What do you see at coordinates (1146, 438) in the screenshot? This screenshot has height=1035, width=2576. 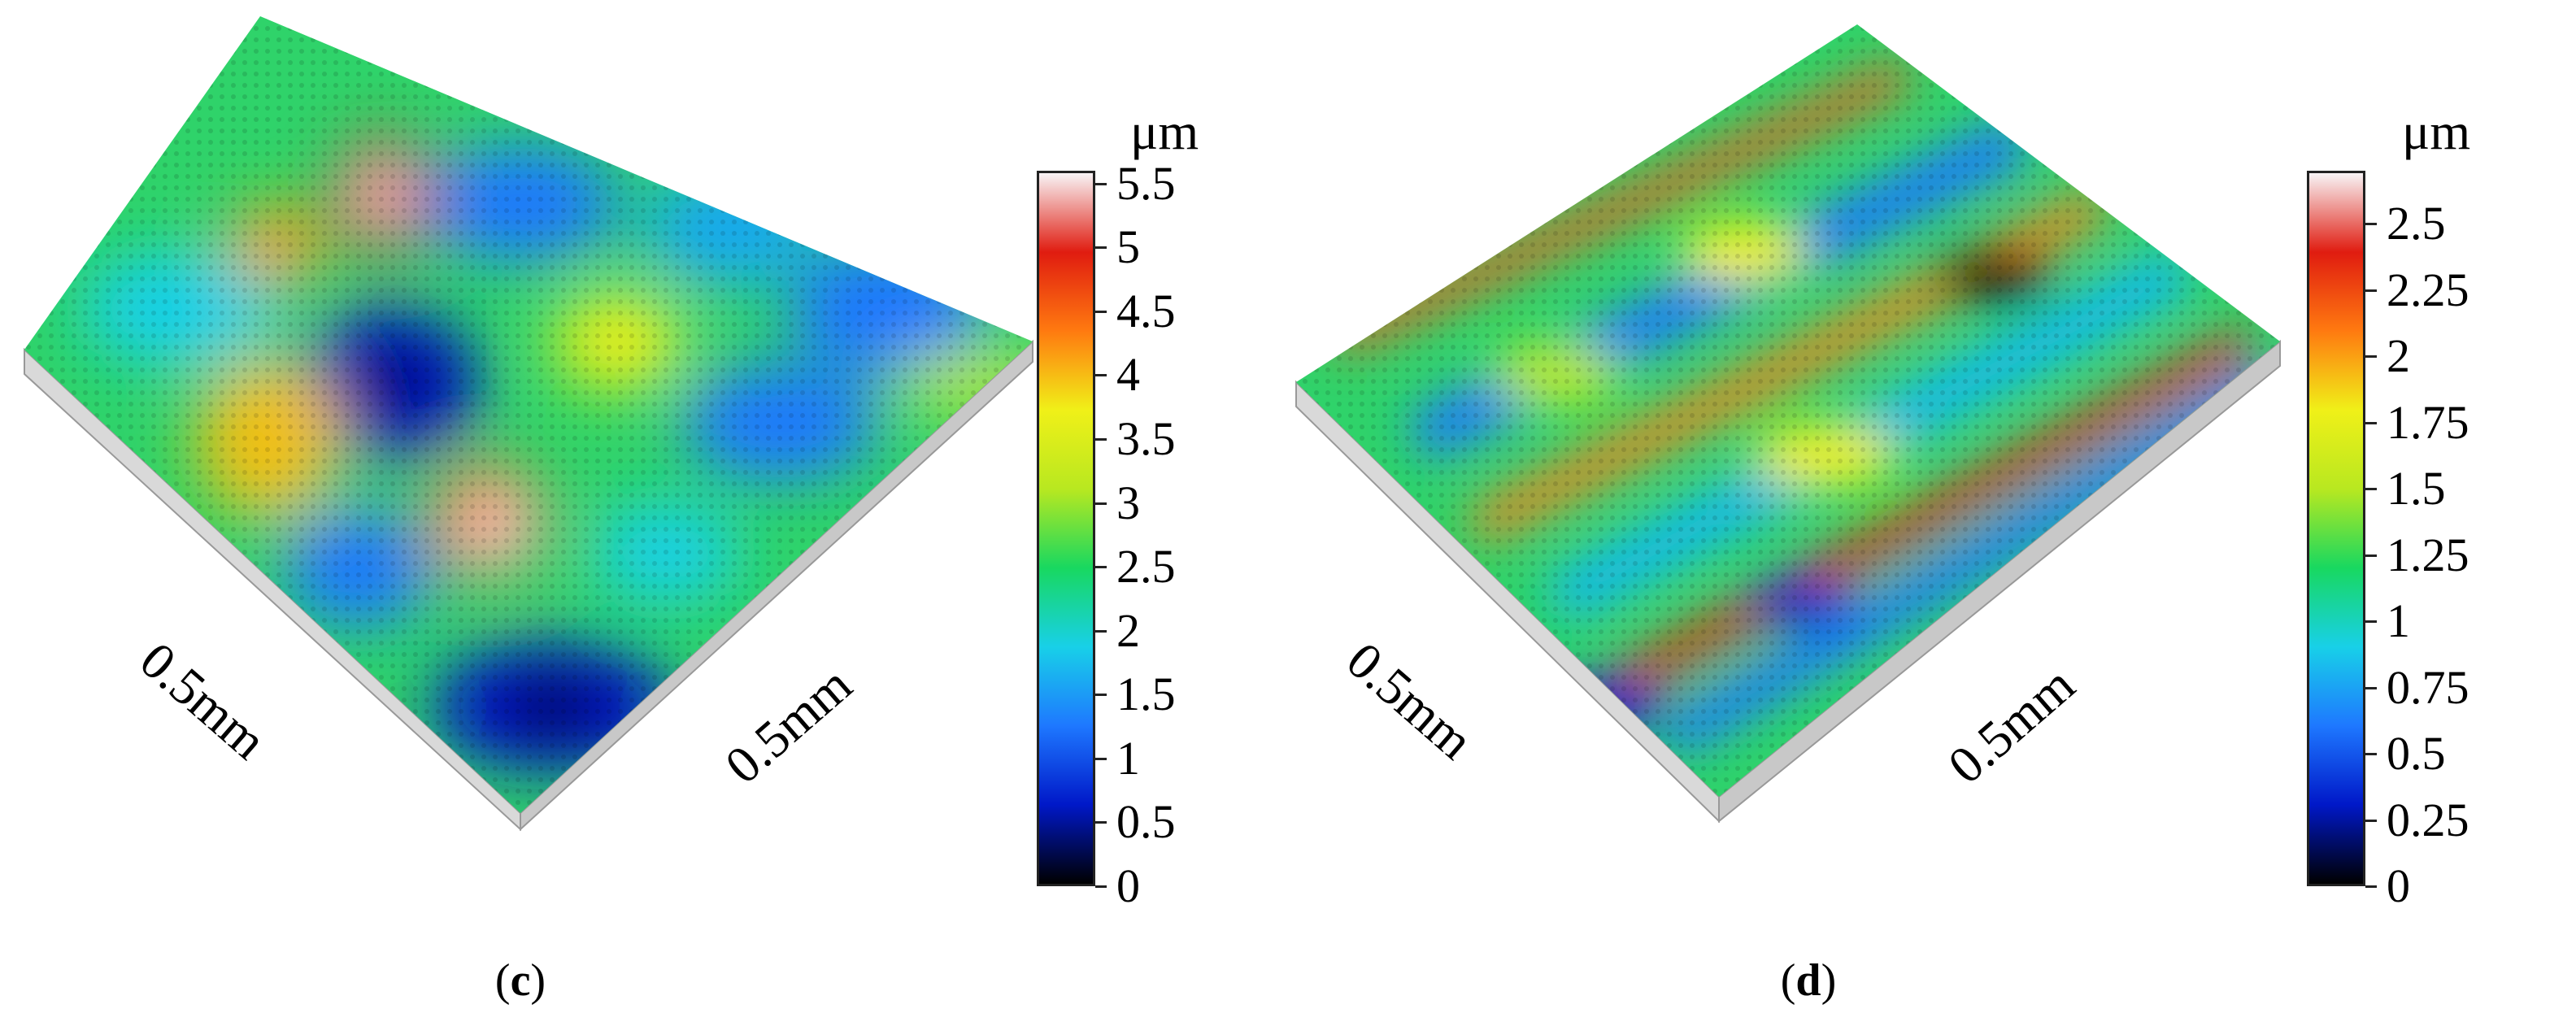 I see `colorbar-tick-label: 3.5` at bounding box center [1146, 438].